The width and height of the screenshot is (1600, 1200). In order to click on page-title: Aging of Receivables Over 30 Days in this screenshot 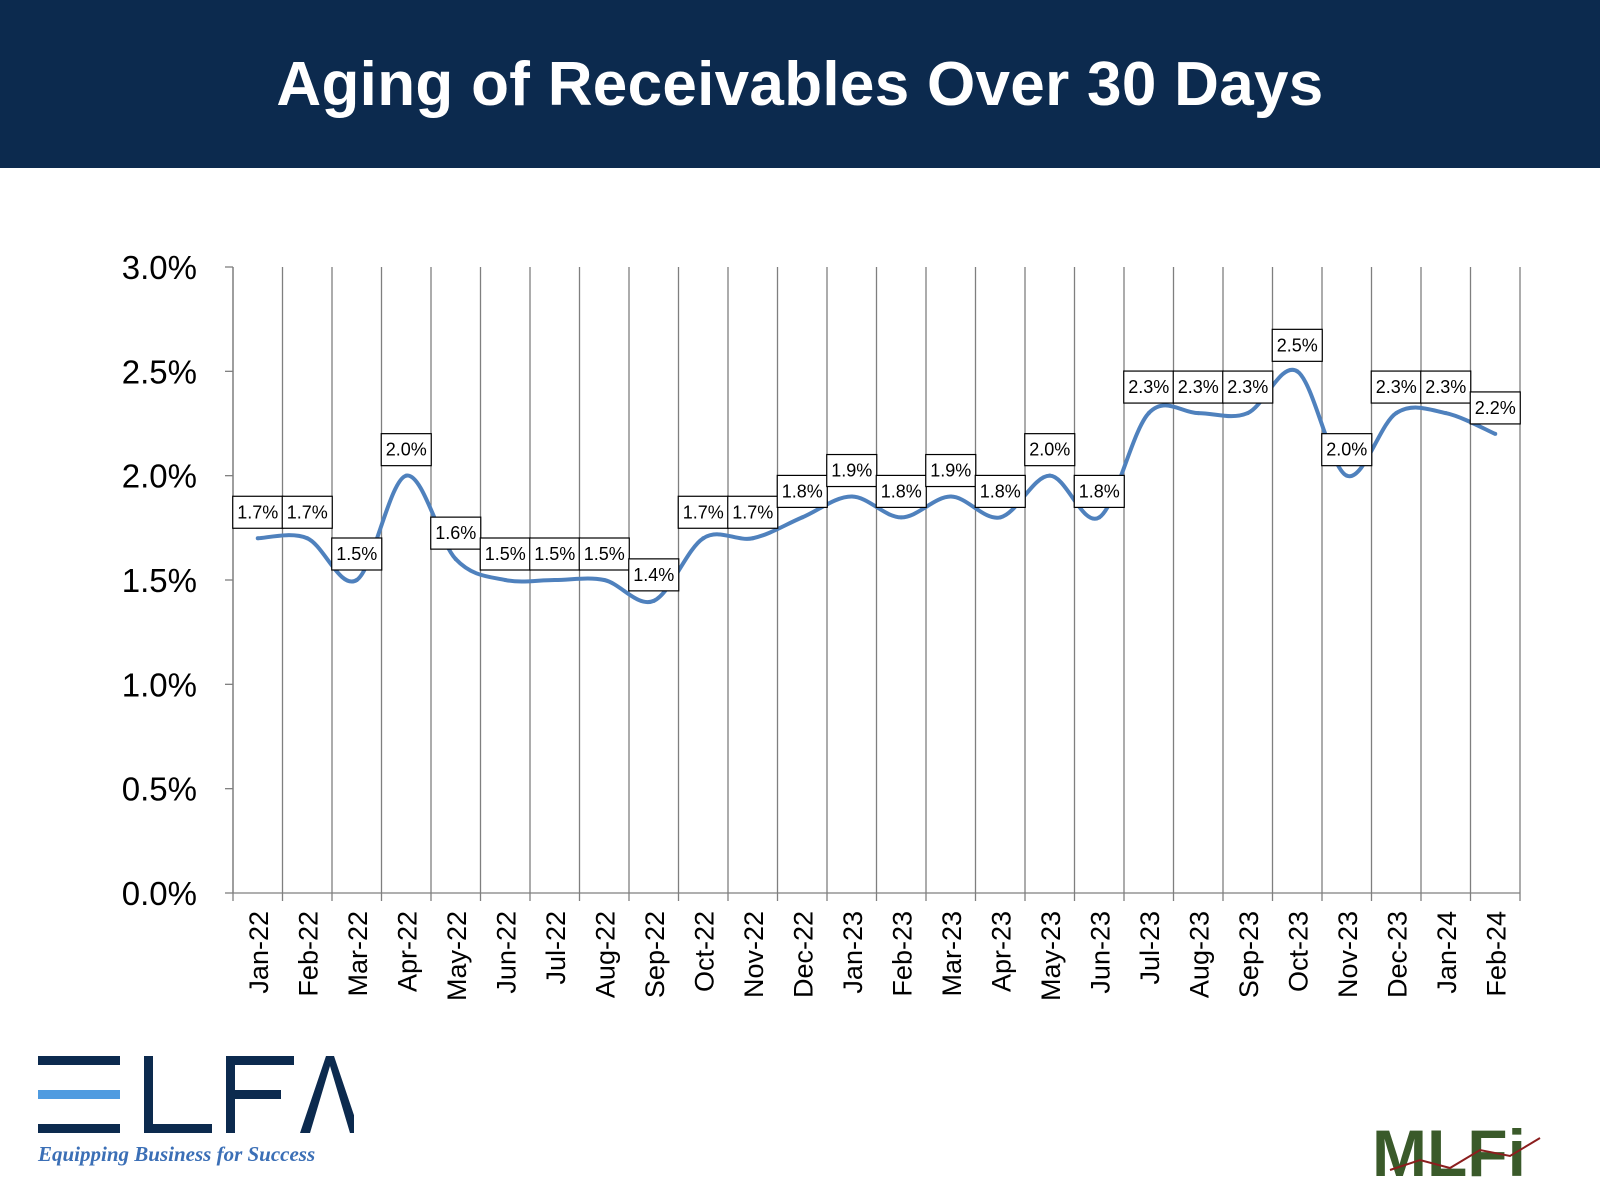, I will do `click(800, 84)`.